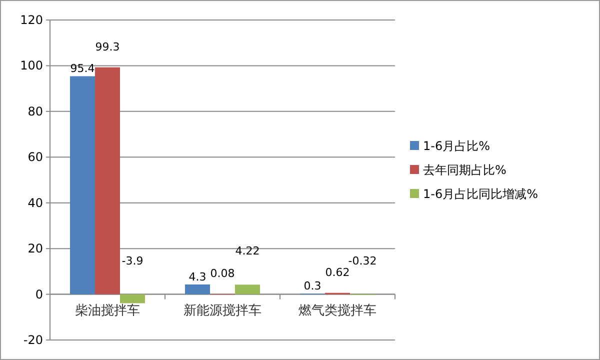 The image size is (600, 360). Describe the element at coordinates (35, 157) in the screenshot. I see `y-tick-label: 60` at that location.